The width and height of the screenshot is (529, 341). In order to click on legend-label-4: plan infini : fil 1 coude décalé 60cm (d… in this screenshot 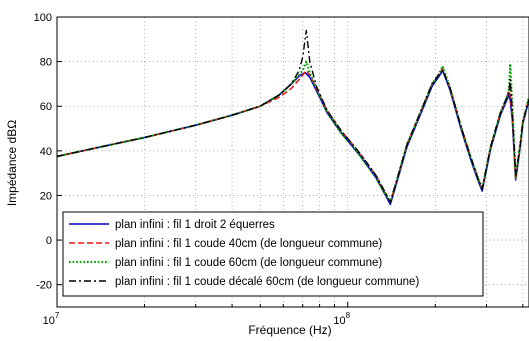, I will do `click(267, 282)`.